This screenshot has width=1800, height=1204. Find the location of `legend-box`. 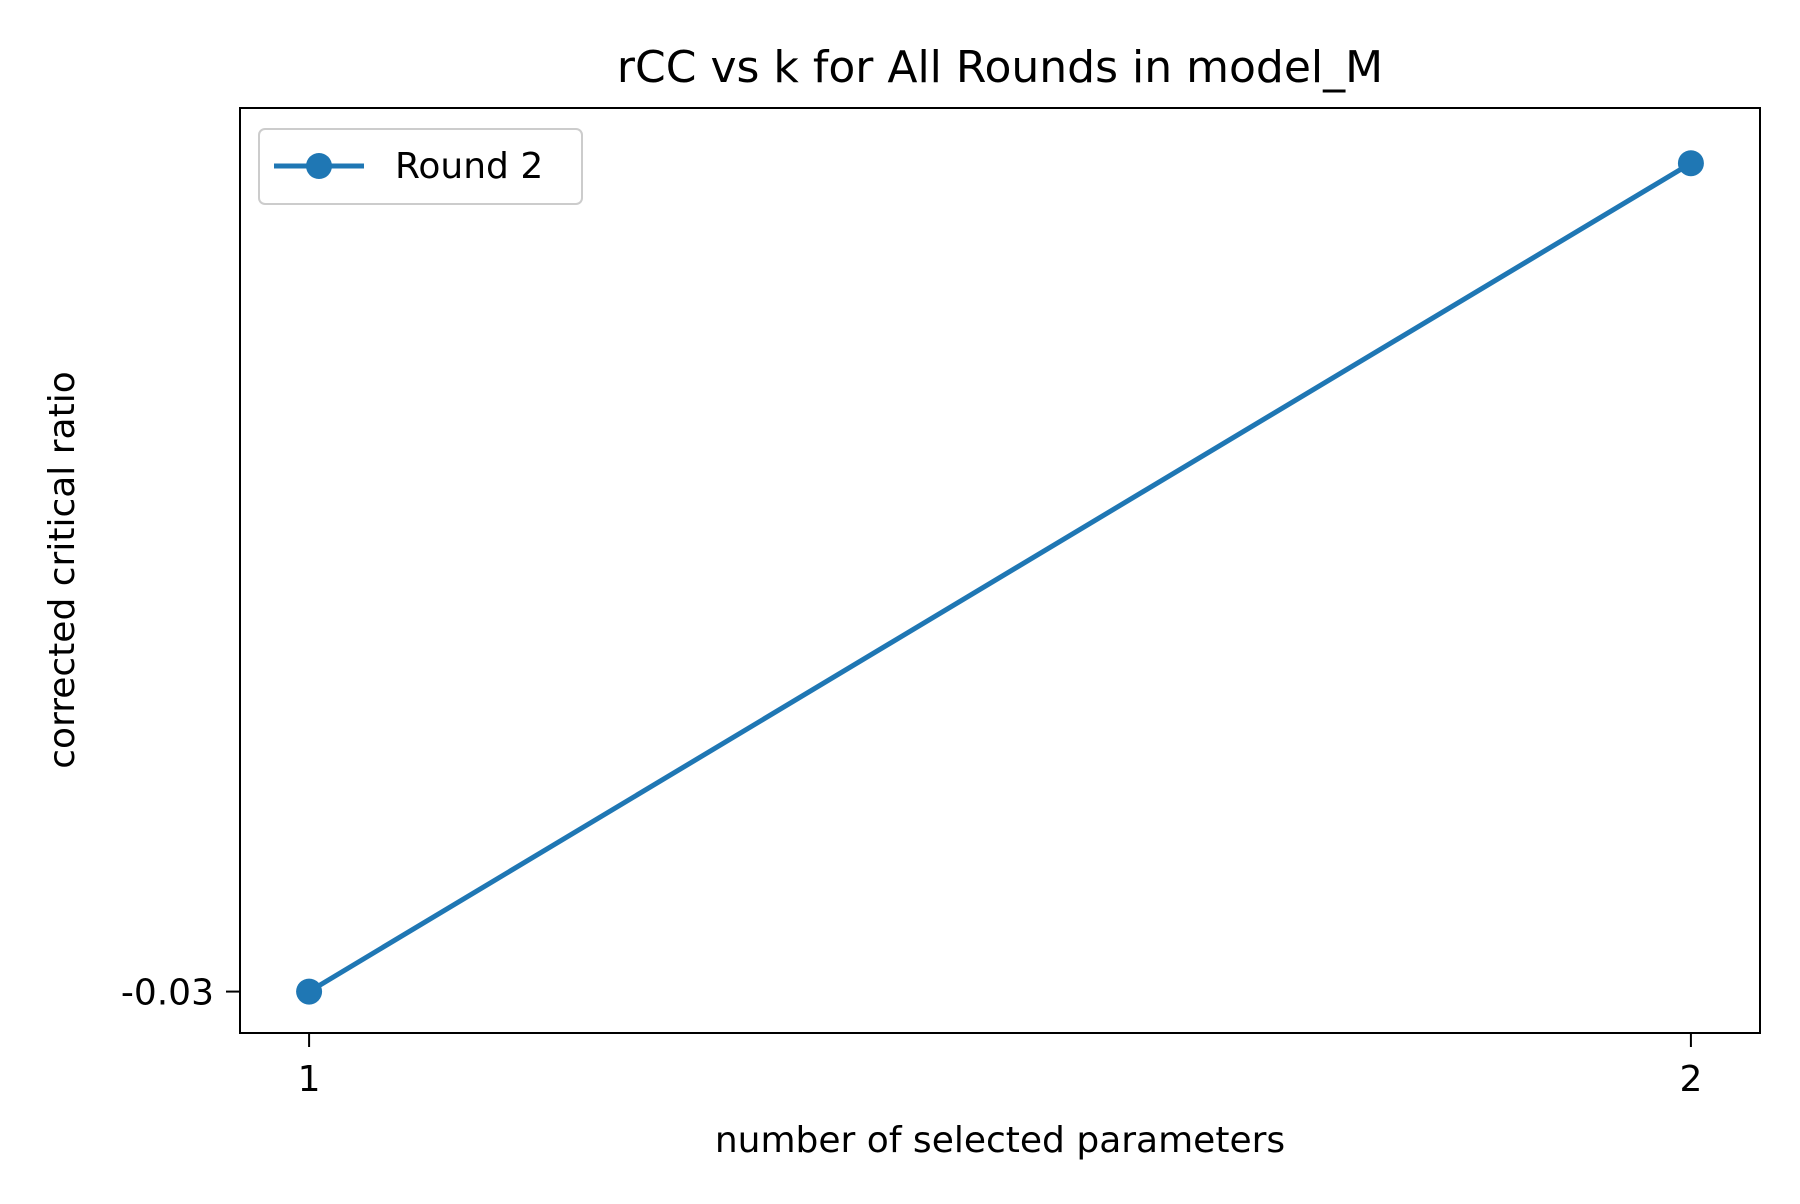

legend-box is located at coordinates (420, 166).